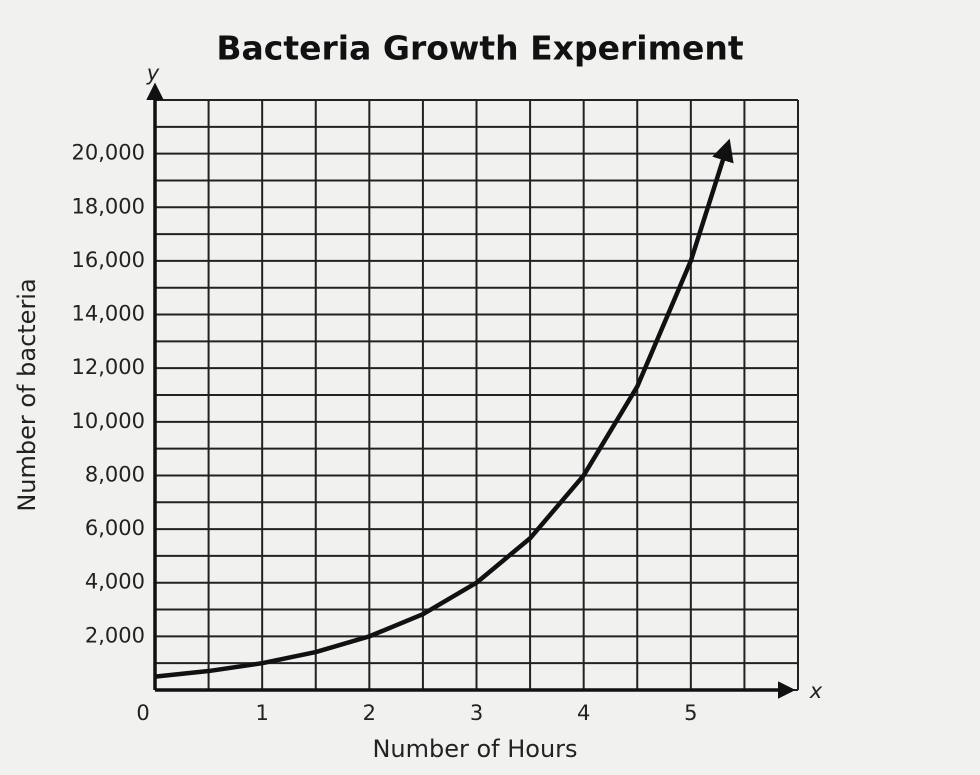 This screenshot has height=775, width=980. Describe the element at coordinates (690, 713) in the screenshot. I see `x-tick-label: 5` at that location.